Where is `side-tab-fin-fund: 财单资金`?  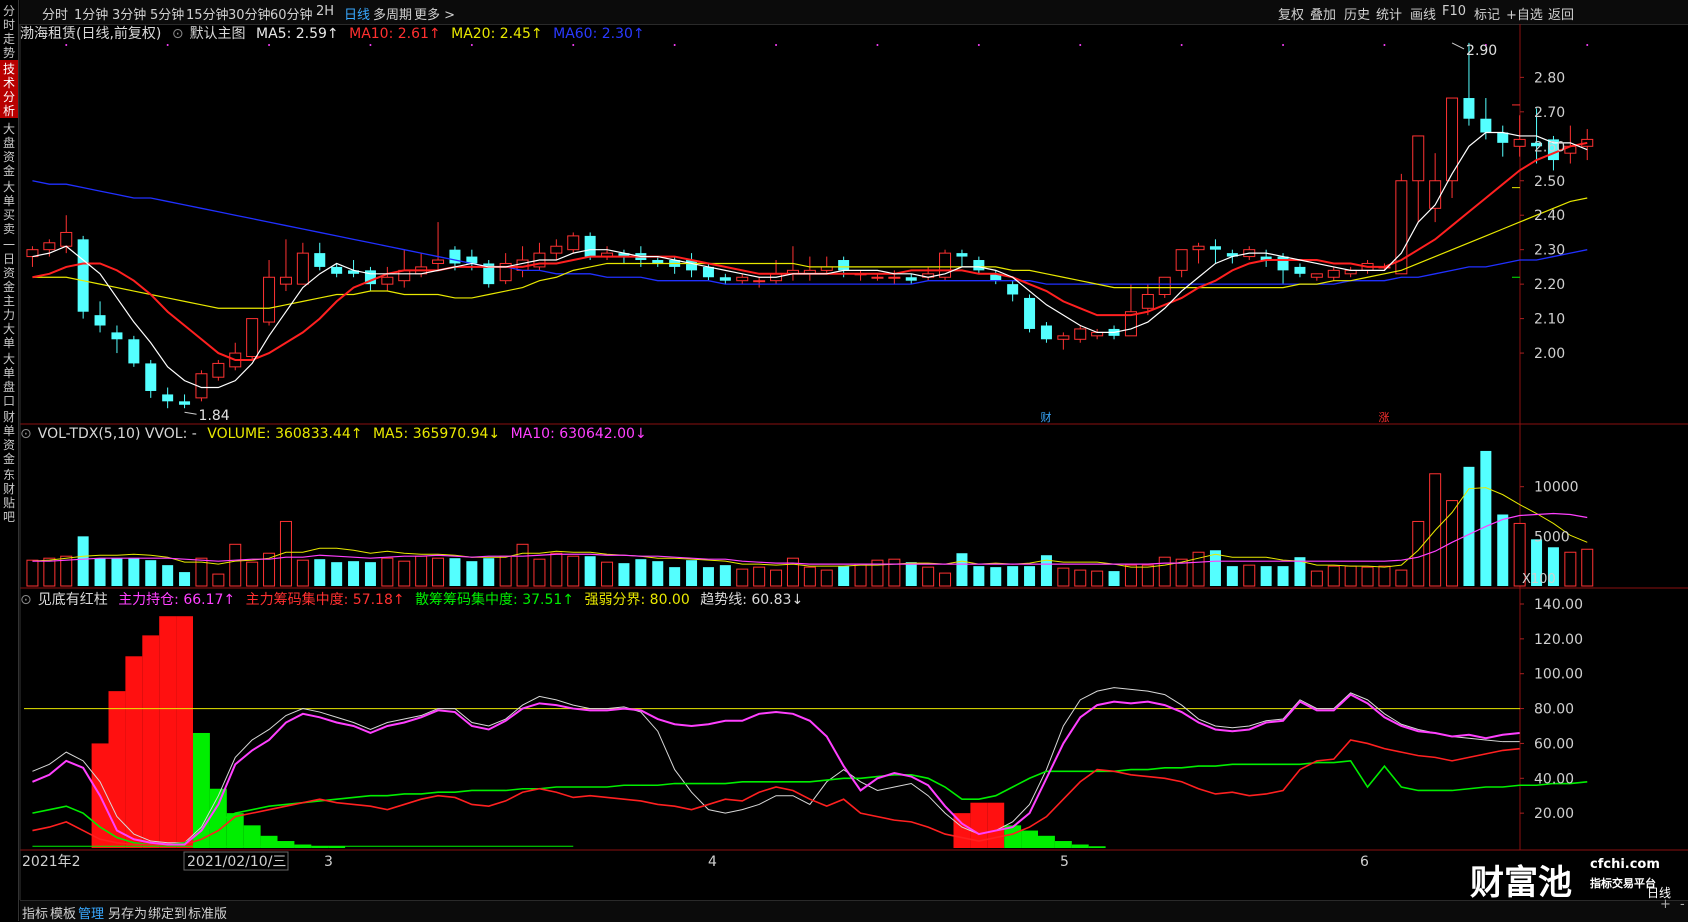 side-tab-fin-fund: 财单资金 is located at coordinates (8, 438).